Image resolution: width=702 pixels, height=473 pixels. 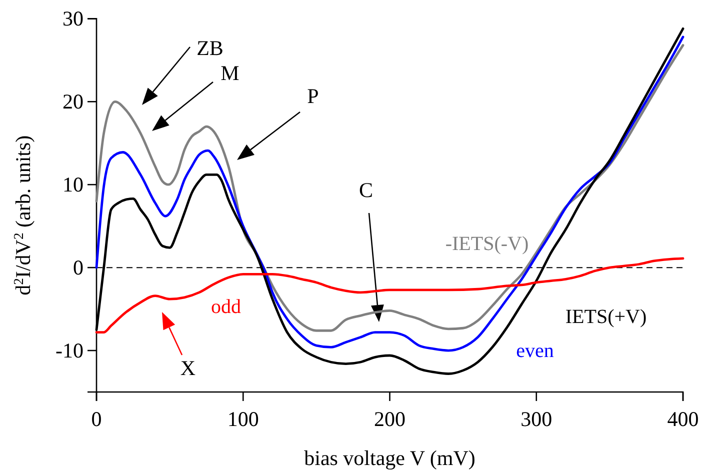 What do you see at coordinates (96, 418) in the screenshot?
I see `x-tick-label: 0` at bounding box center [96, 418].